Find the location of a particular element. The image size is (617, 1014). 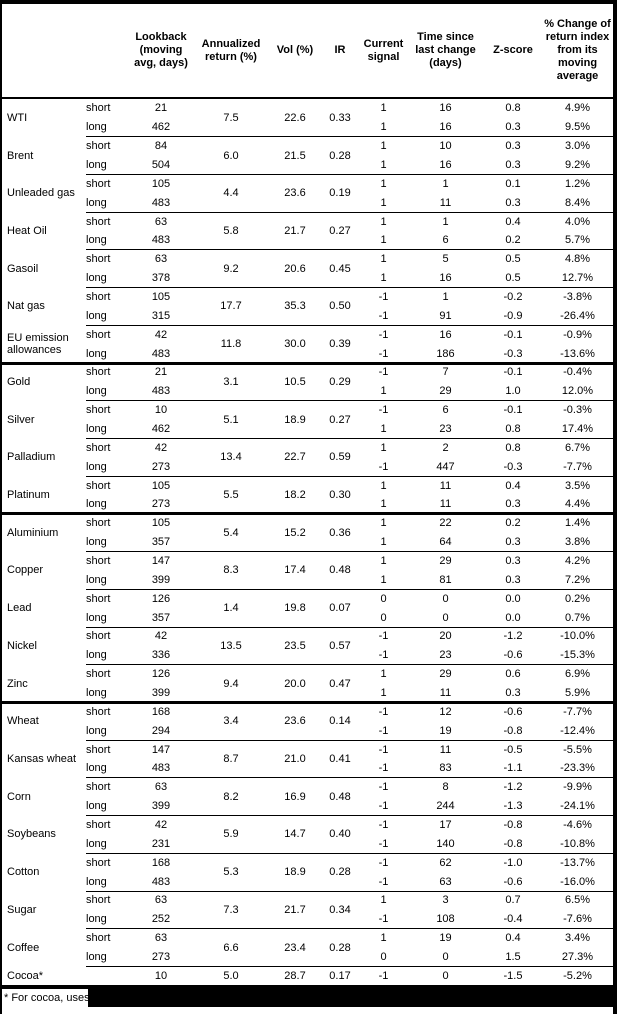

table-footer: * For cocoa, uses c is located at coordinates (309, 996).